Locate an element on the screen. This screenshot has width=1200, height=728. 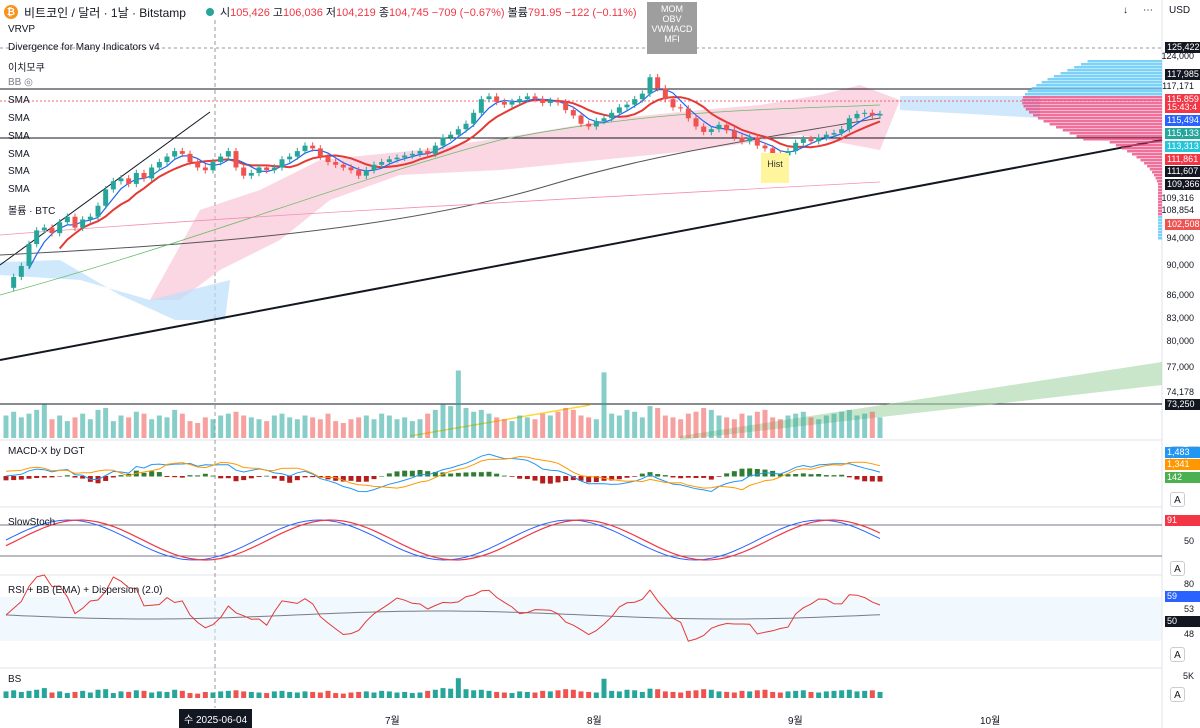
indicator-bb: BB ◎ is located at coordinates (20, 82).